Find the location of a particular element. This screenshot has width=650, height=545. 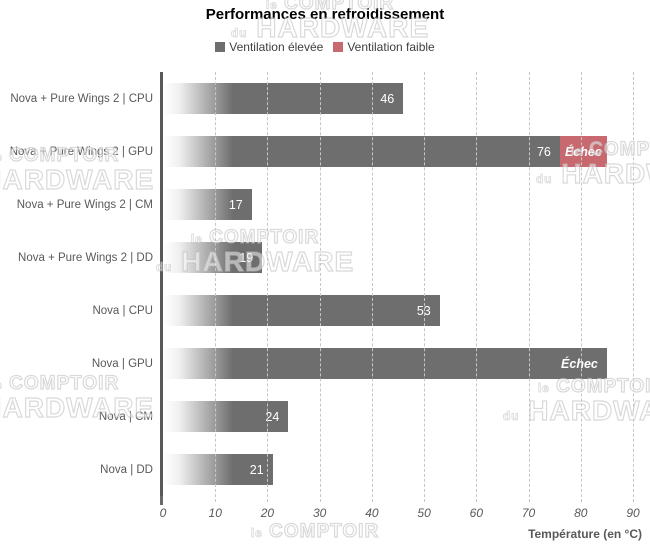

legend-item: Ventilation élevée is located at coordinates (269, 47).